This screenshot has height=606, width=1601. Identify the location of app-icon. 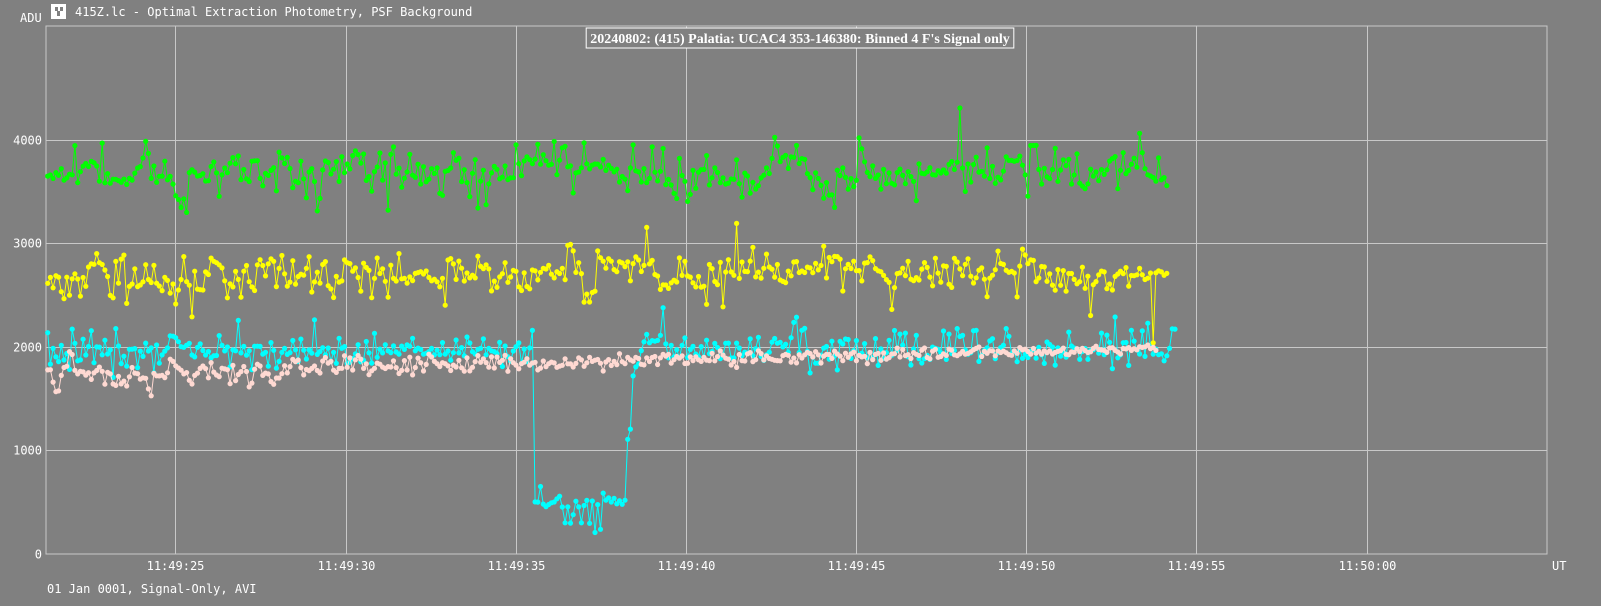
(58, 11).